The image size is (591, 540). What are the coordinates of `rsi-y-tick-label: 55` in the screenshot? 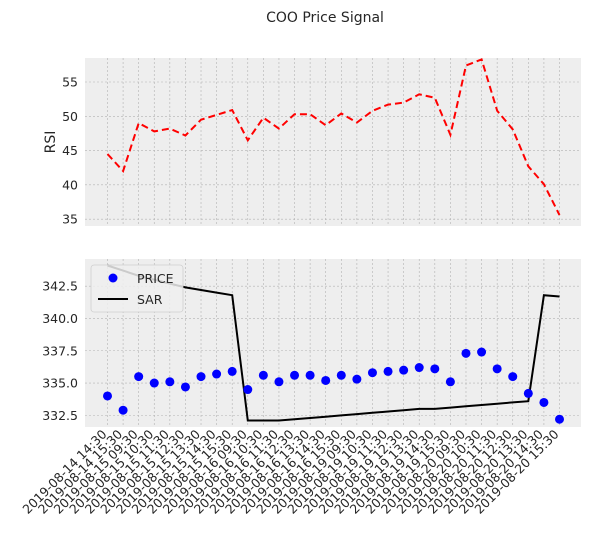 It's located at (70, 82).